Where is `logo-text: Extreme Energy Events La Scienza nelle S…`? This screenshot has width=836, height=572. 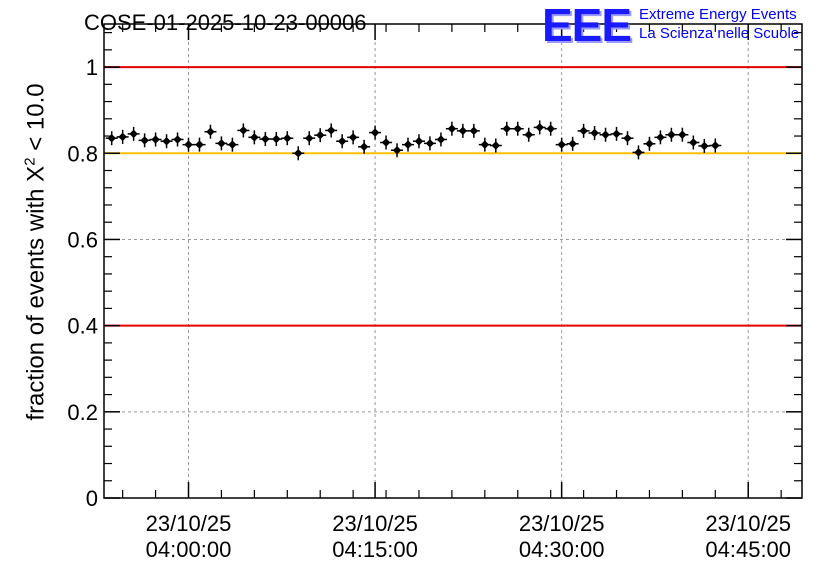 logo-text: Extreme Energy Events La Scienza nelle S… is located at coordinates (719, 24).